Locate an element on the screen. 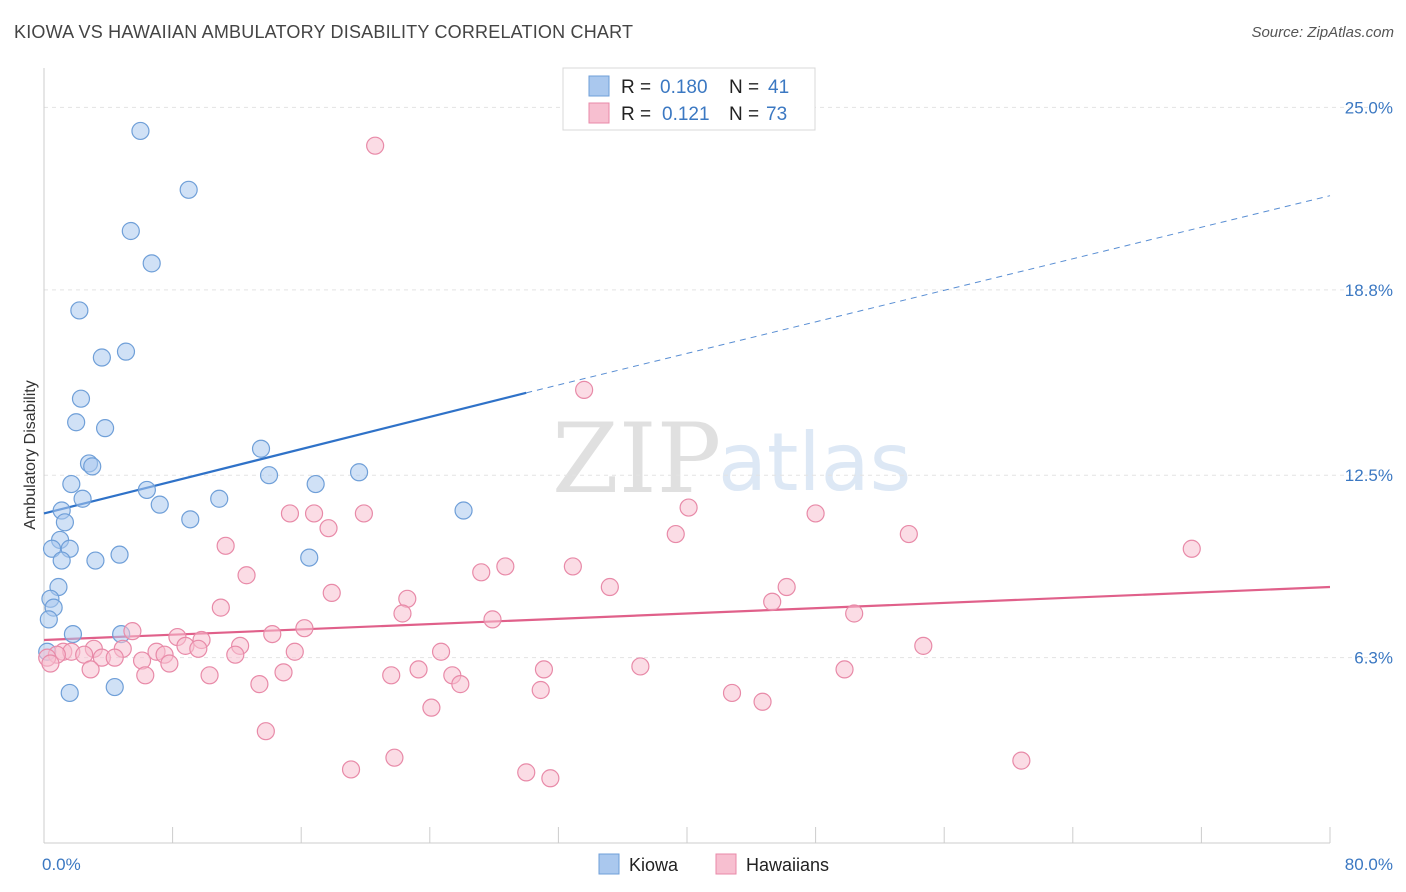 The image size is (1406, 892). legend-n-value-kiowa: 41 is located at coordinates (778, 87).